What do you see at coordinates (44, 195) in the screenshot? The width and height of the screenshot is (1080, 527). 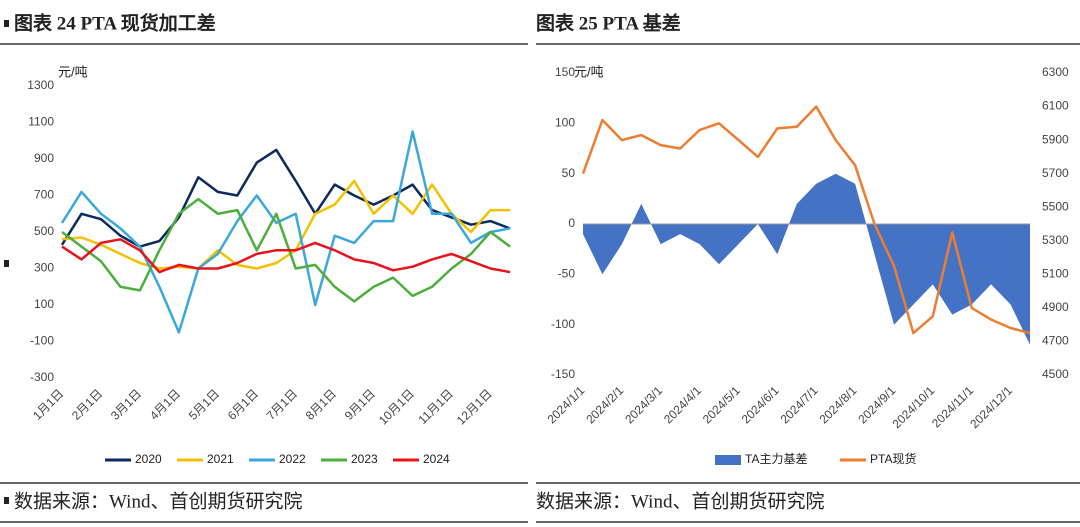 I see `y-tick-label: 700` at bounding box center [44, 195].